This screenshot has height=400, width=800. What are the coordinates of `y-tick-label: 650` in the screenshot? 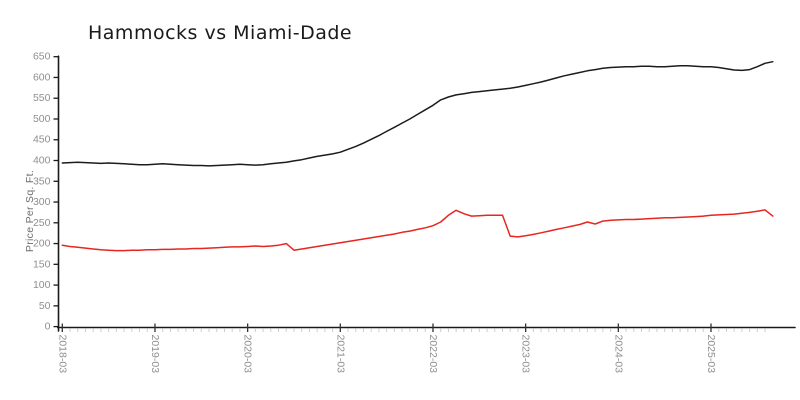 It's located at (42, 57).